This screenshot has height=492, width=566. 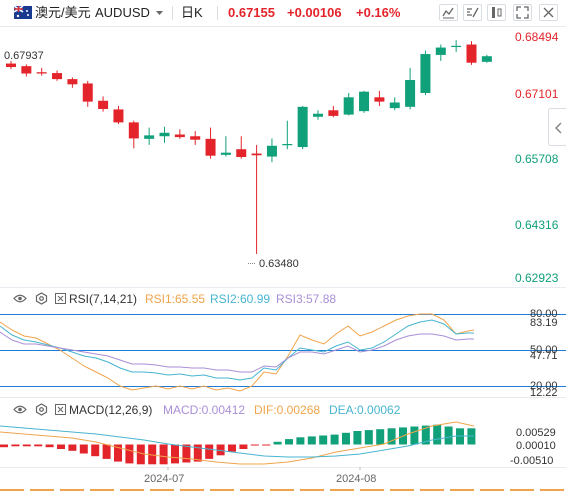 I want to click on rsi1-value: RSI1:65.55, so click(x=175, y=299).